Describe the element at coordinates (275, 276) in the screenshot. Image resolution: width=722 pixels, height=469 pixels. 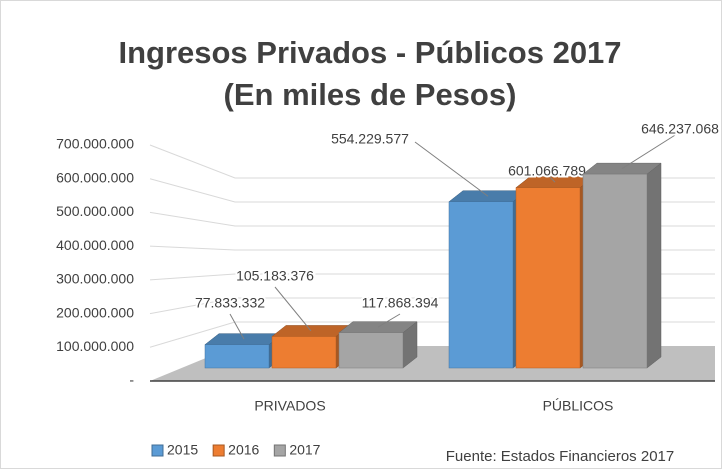
I see `data-label: 105.183.376` at that location.